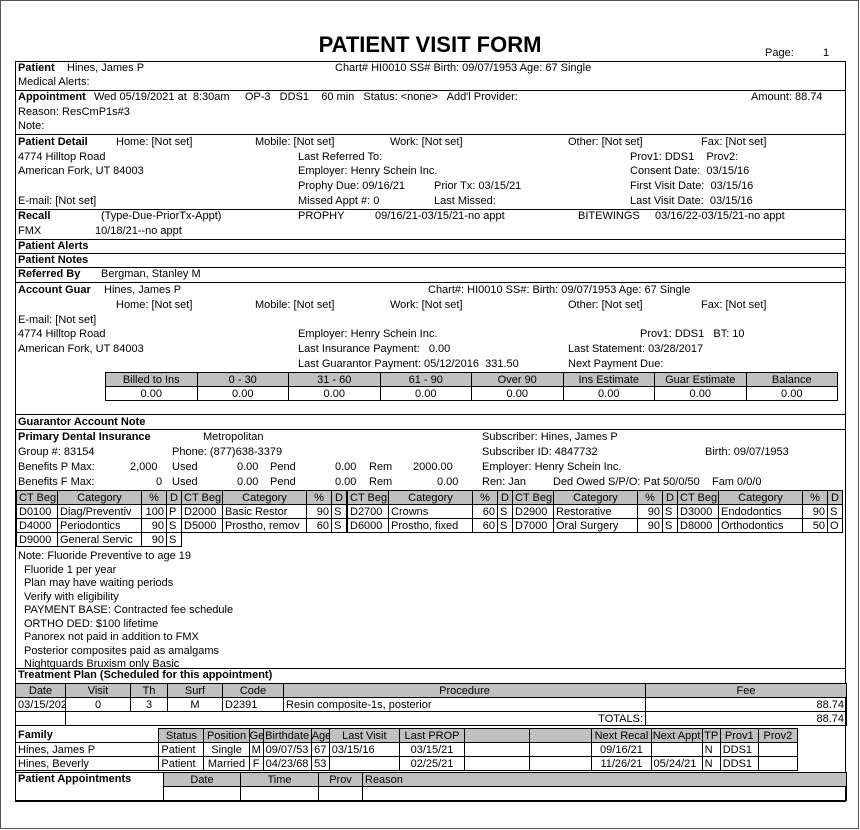 This screenshot has width=860, height=830. Describe the element at coordinates (595, 525) in the screenshot. I see `coverage-category: Oral Surgery` at that location.